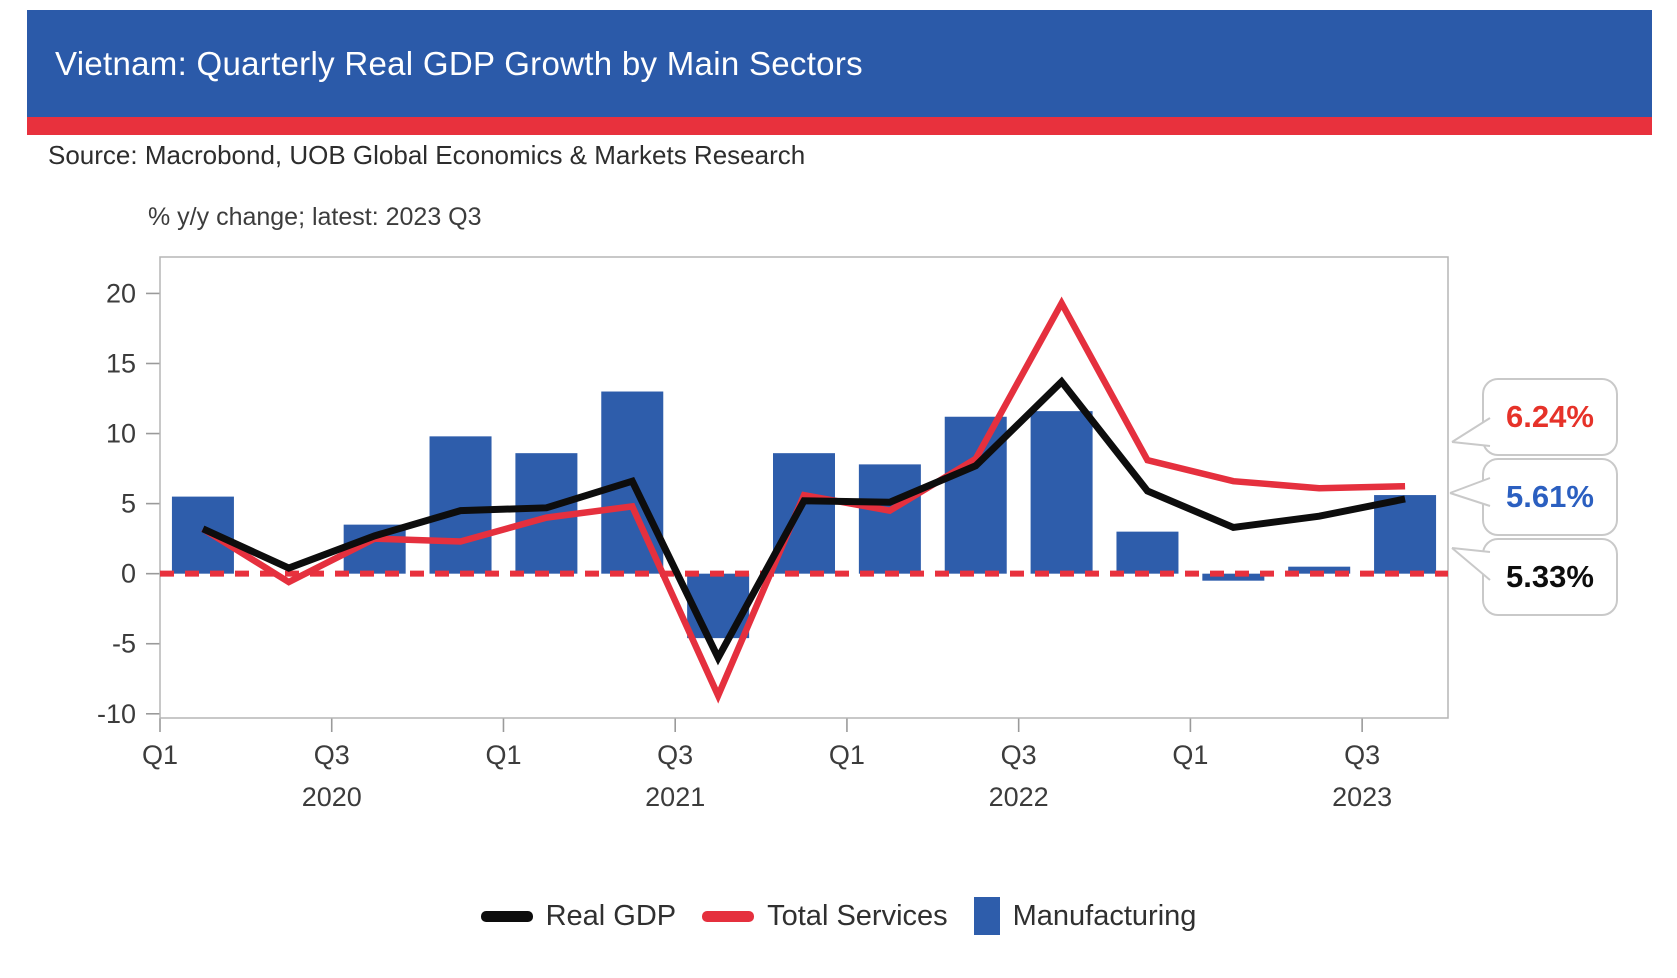 The image size is (1677, 978). What do you see at coordinates (986, 916) in the screenshot?
I see `manufacturing-bar-swatch` at bounding box center [986, 916].